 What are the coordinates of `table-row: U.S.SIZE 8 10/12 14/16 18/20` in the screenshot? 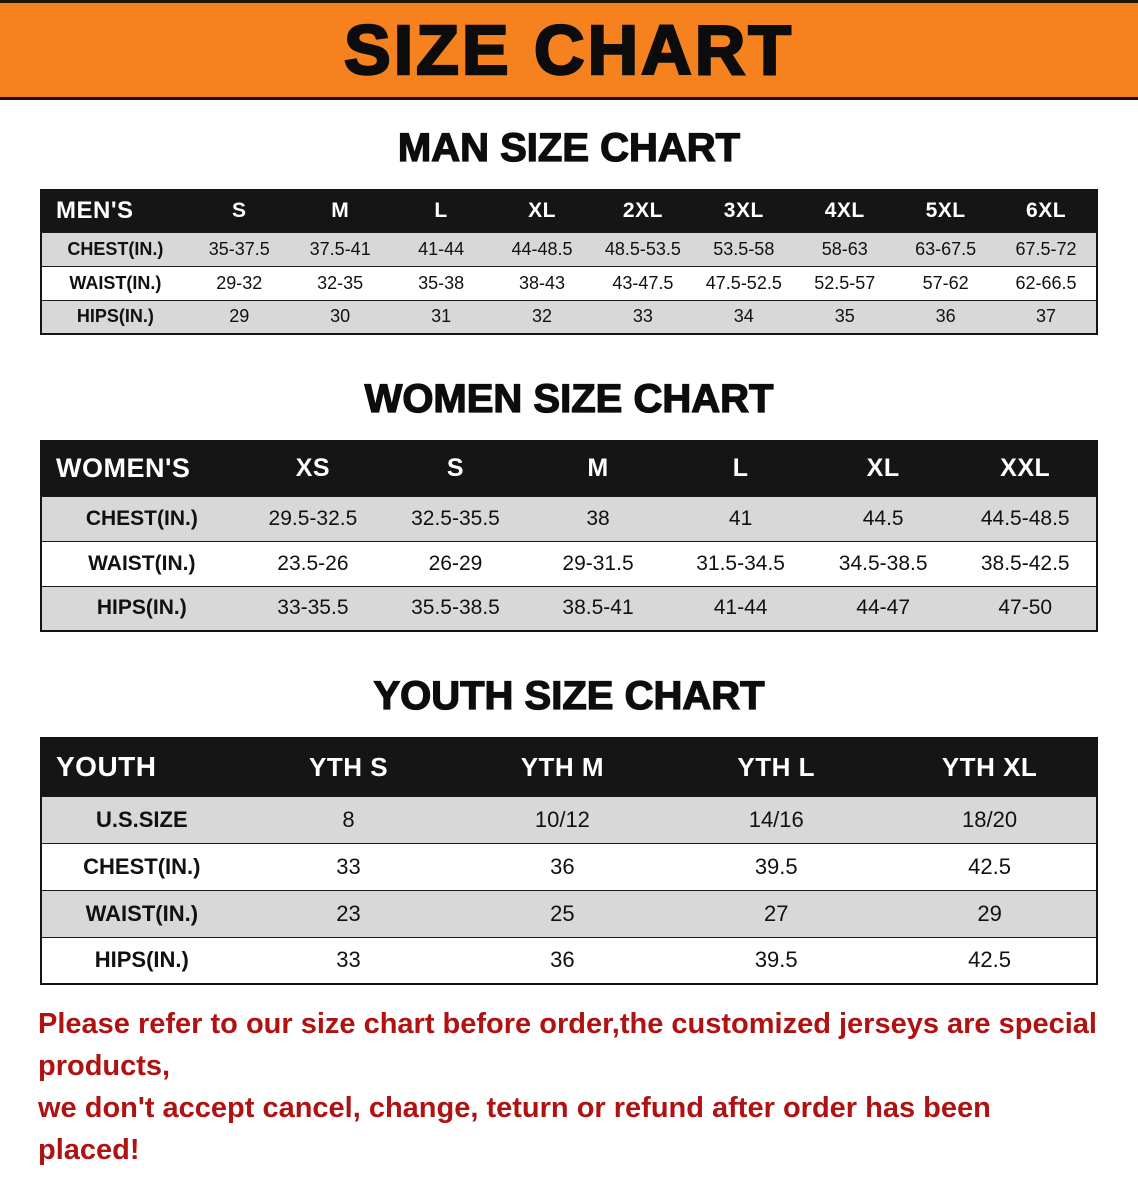 It's located at (569, 819).